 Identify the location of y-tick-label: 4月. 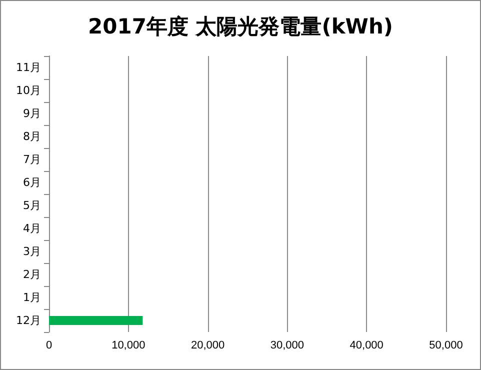
(32, 228).